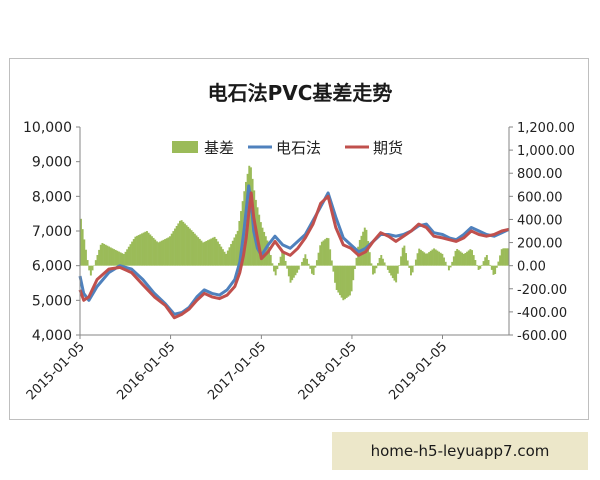 The image size is (600, 480). Describe the element at coordinates (56, 371) in the screenshot. I see `x-tick-label: 2015-01-05` at that location.